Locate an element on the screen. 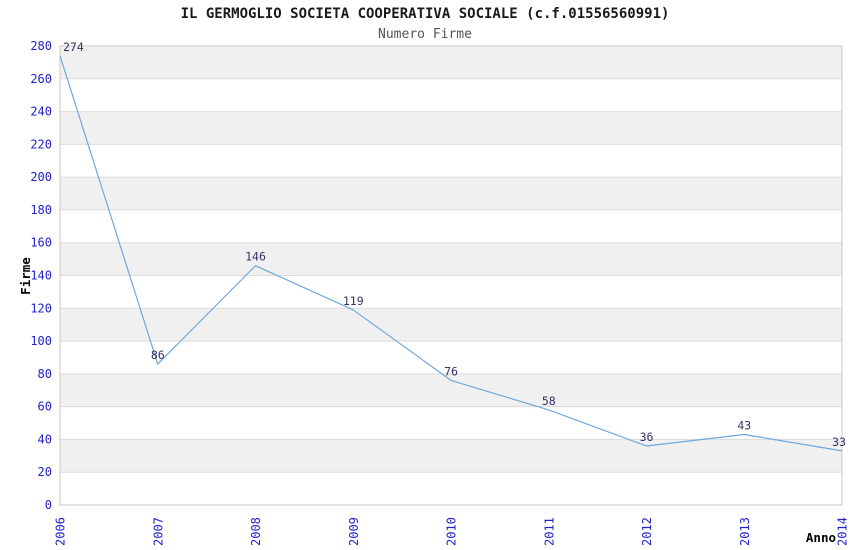 This screenshot has height=550, width=850. y-axis-title: Firme is located at coordinates (25, 276).